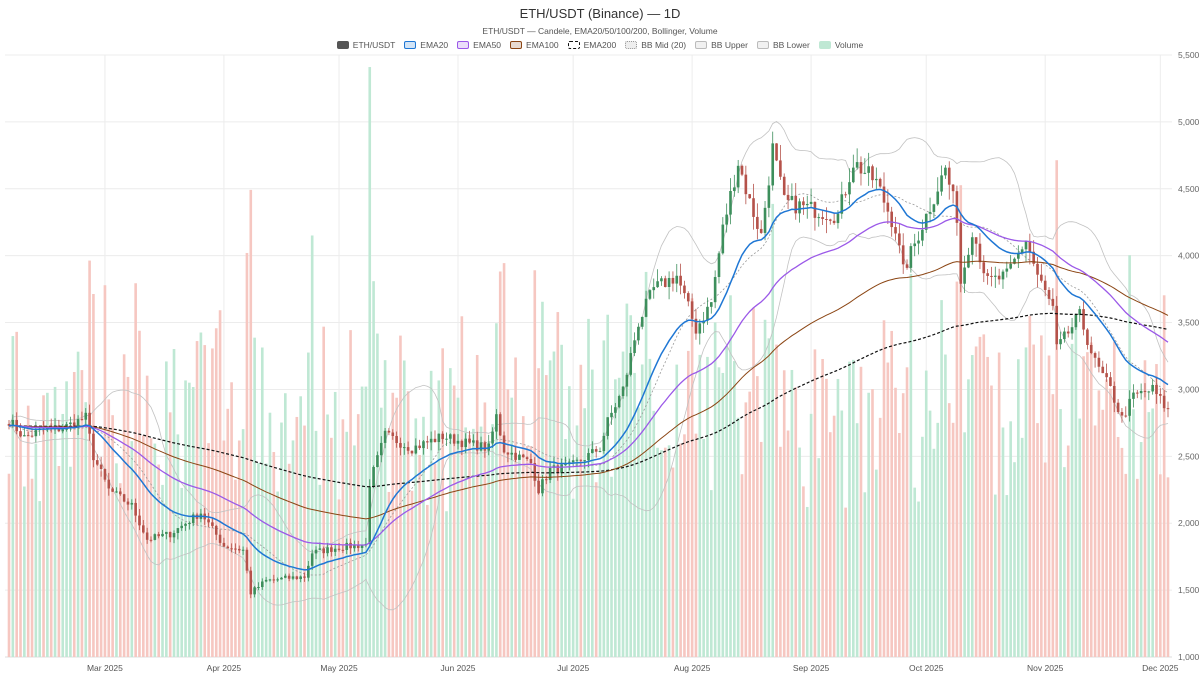 This screenshot has width=1200, height=675. What do you see at coordinates (655, 45) in the screenshot?
I see `legend-item-5: BB Mid (20)` at bounding box center [655, 45].